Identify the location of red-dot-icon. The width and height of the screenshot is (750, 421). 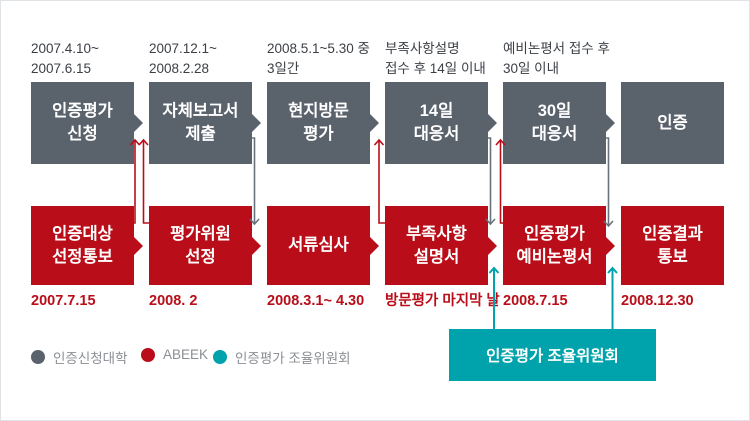
(148, 354).